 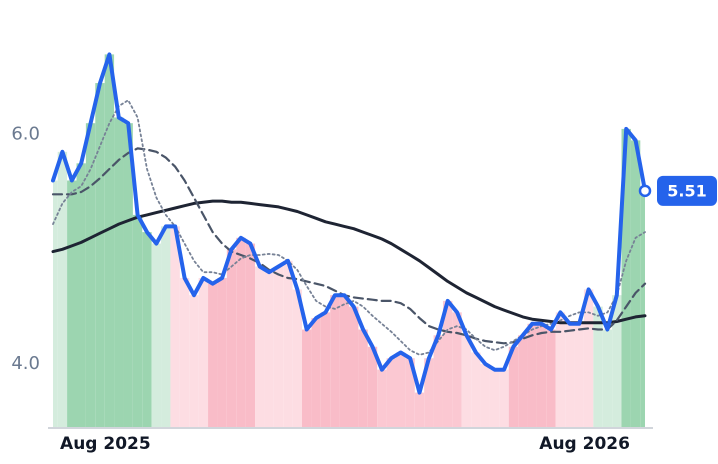 What do you see at coordinates (25, 134) in the screenshot?
I see `y-tick-label: 6.0` at bounding box center [25, 134].